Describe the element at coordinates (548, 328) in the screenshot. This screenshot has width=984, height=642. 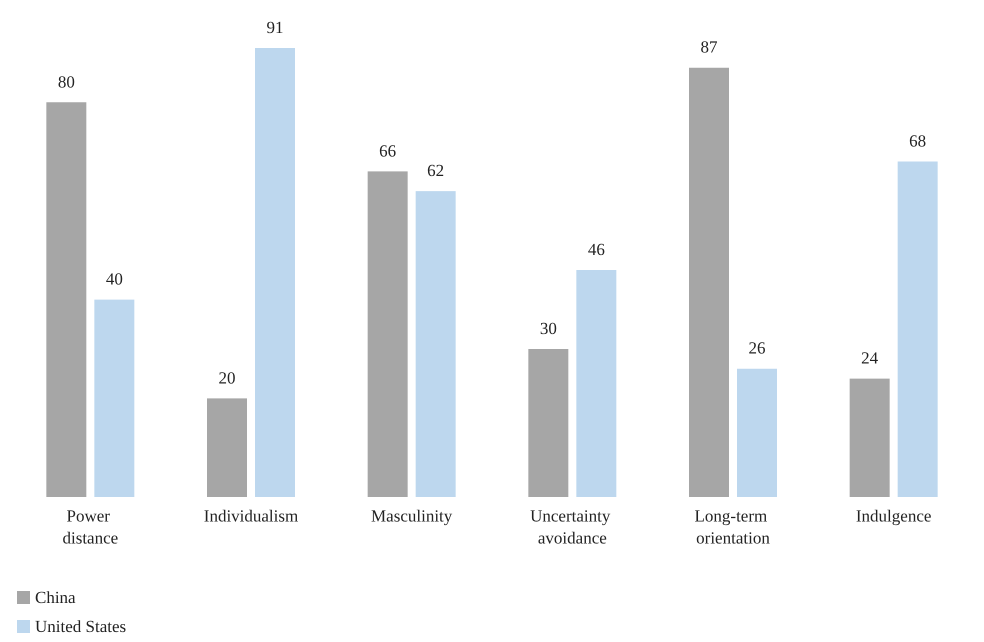
I see `data-label: 30` at that location.